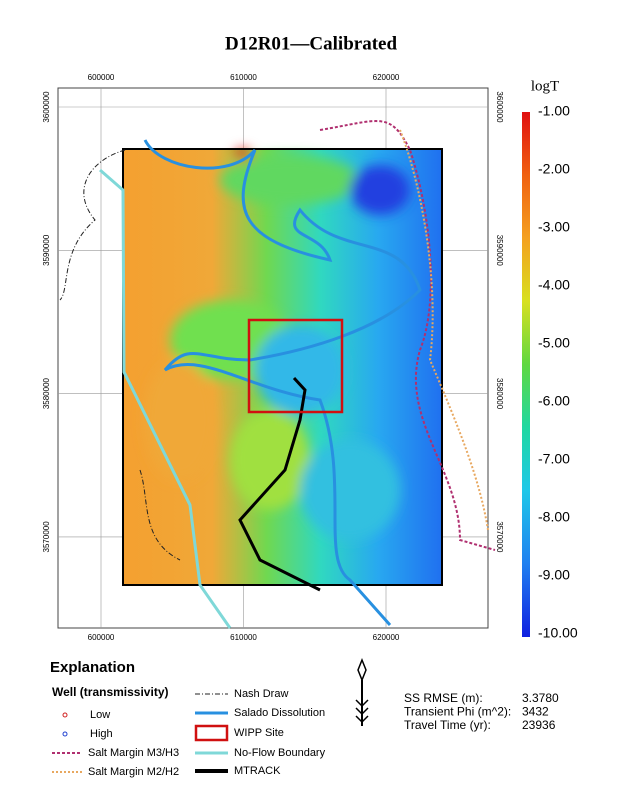 This screenshot has width=623, height=807. I want to click on colorbar-label: -7.00, so click(554, 459).